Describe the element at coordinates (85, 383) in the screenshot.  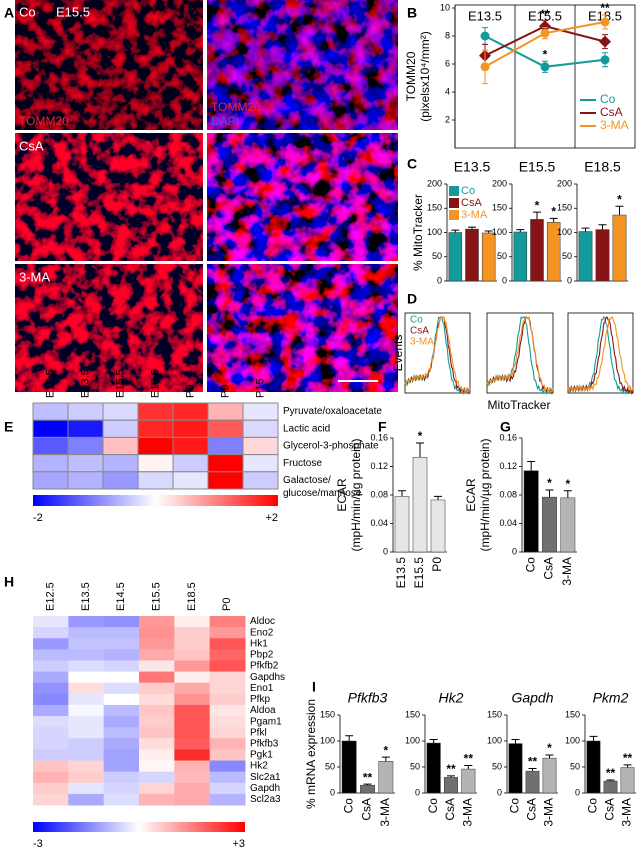
I see `column-label: E13.5` at that location.